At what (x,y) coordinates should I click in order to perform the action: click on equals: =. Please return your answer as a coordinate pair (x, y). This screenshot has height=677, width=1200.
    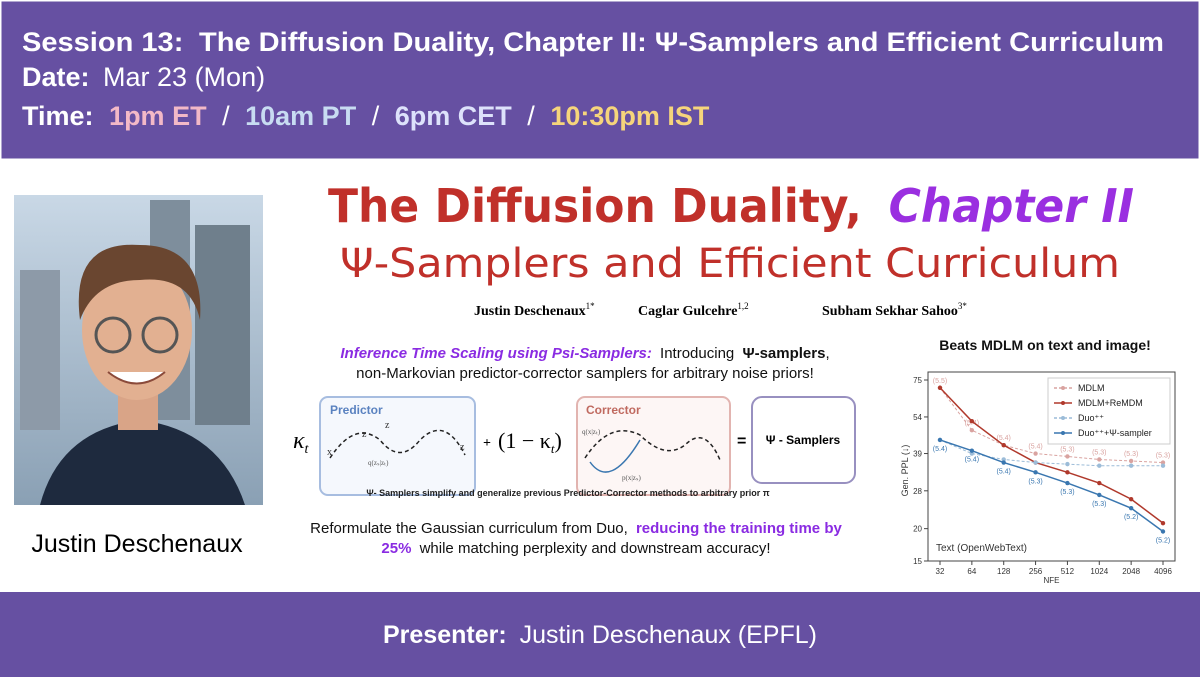
    Looking at the image, I should click on (741, 441).